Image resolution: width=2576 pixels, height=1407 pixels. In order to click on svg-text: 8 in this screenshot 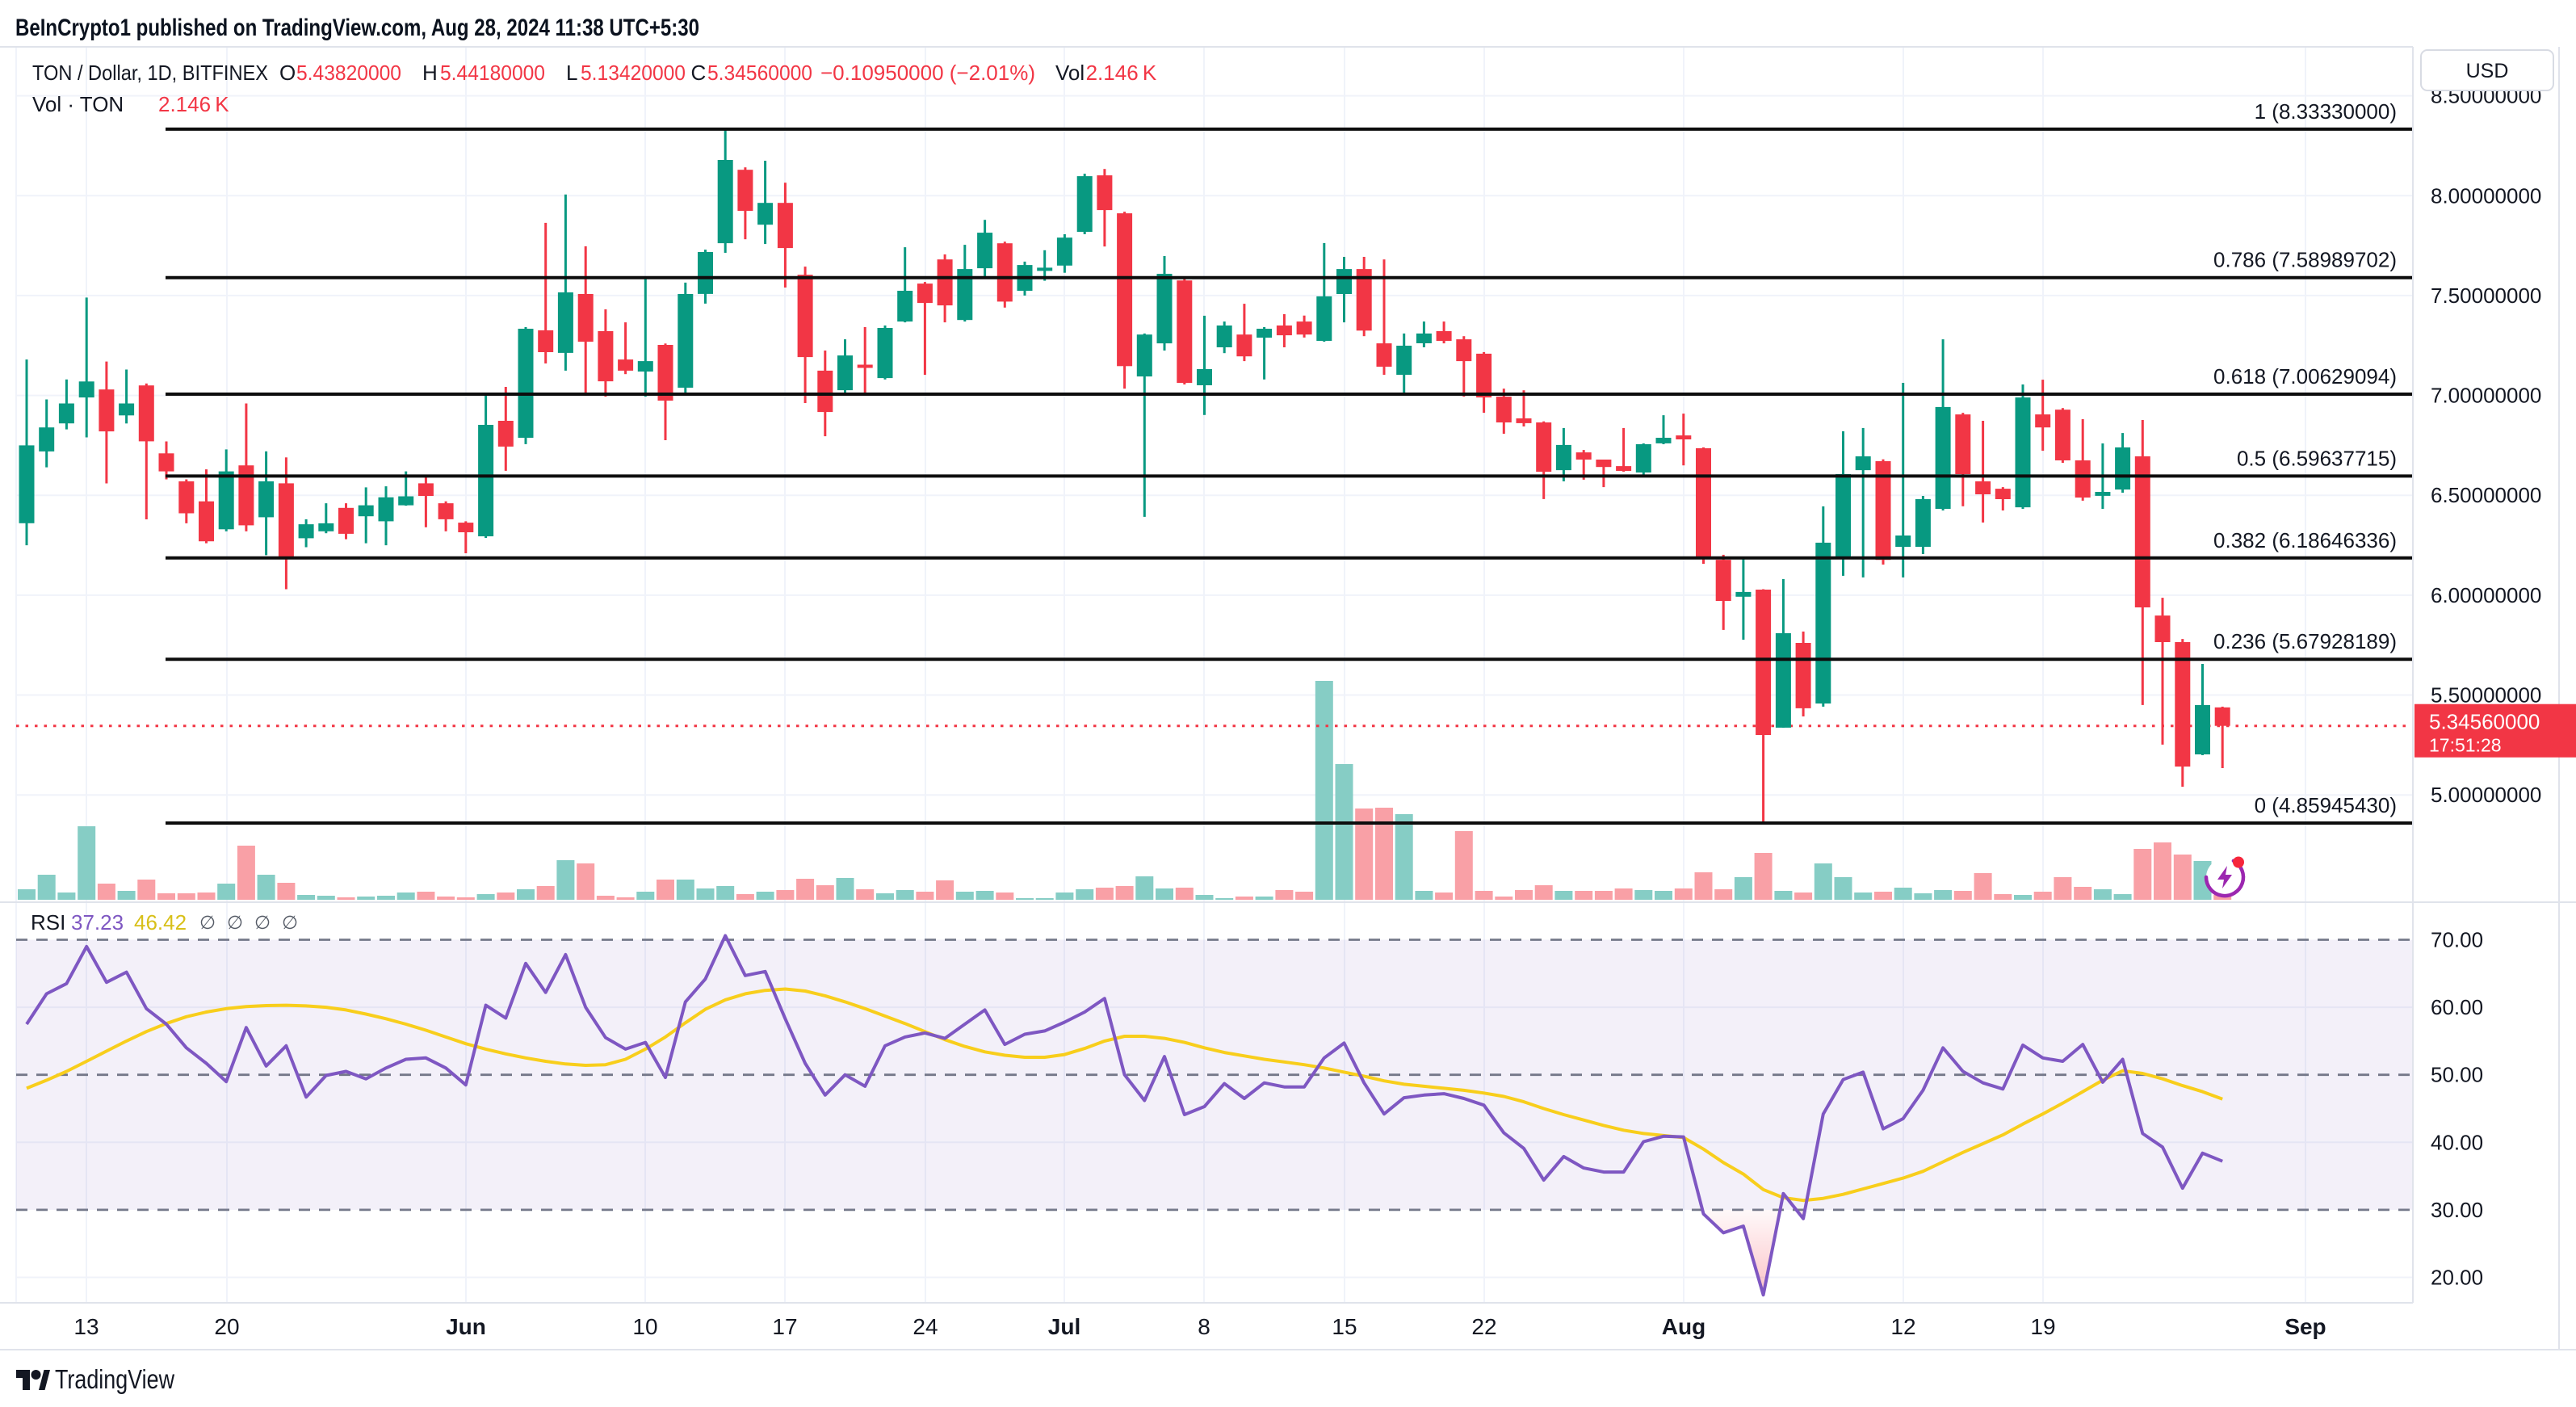, I will do `click(1204, 1327)`.